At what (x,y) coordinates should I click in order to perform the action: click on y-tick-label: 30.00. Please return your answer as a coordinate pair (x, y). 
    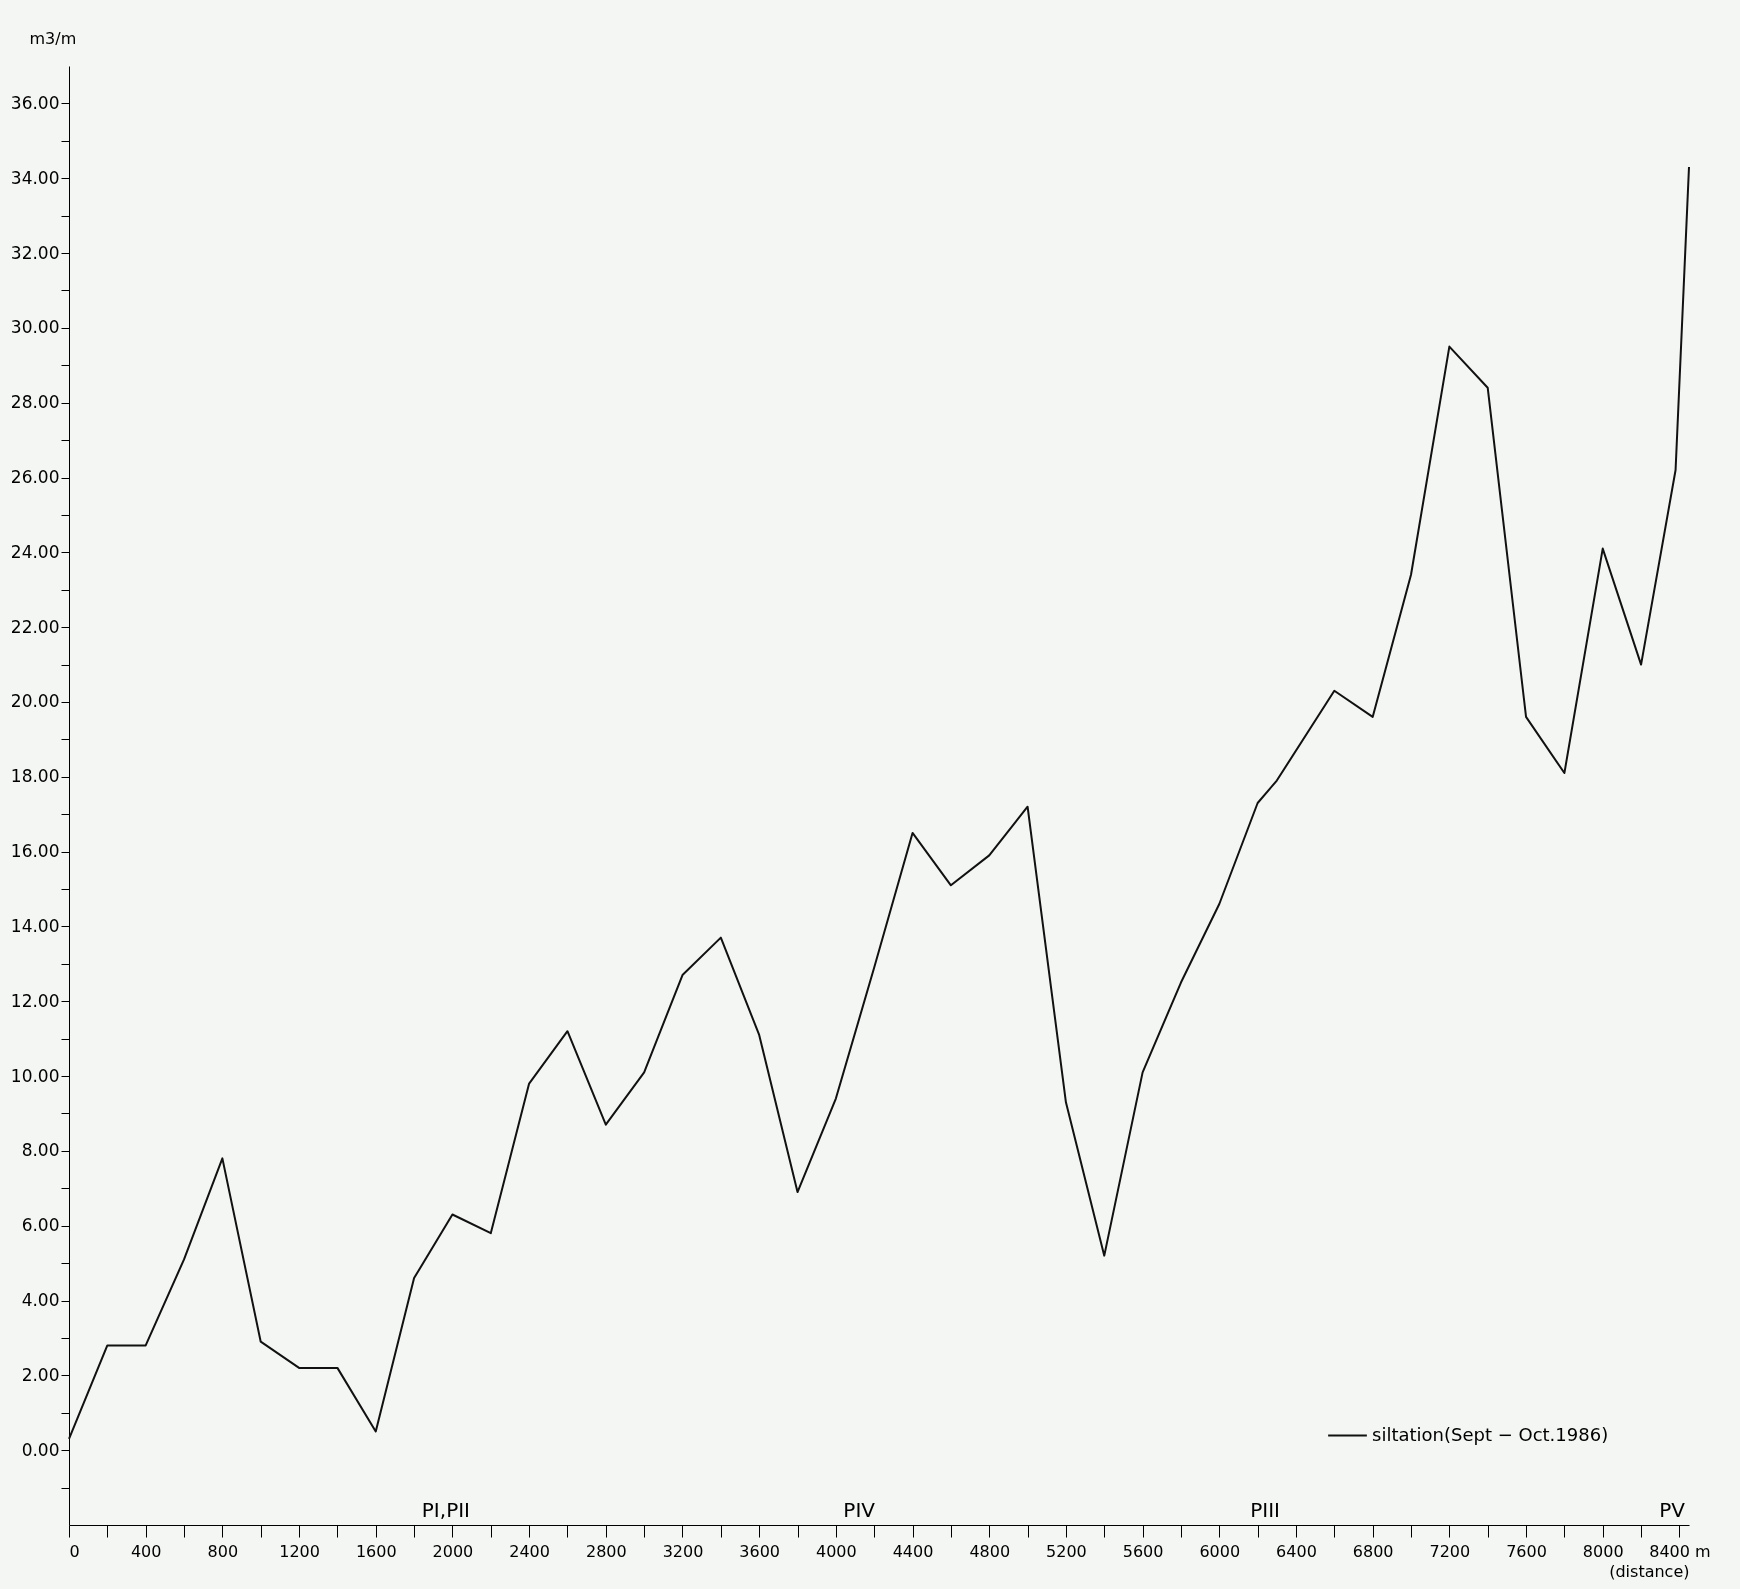
    Looking at the image, I should click on (35, 327).